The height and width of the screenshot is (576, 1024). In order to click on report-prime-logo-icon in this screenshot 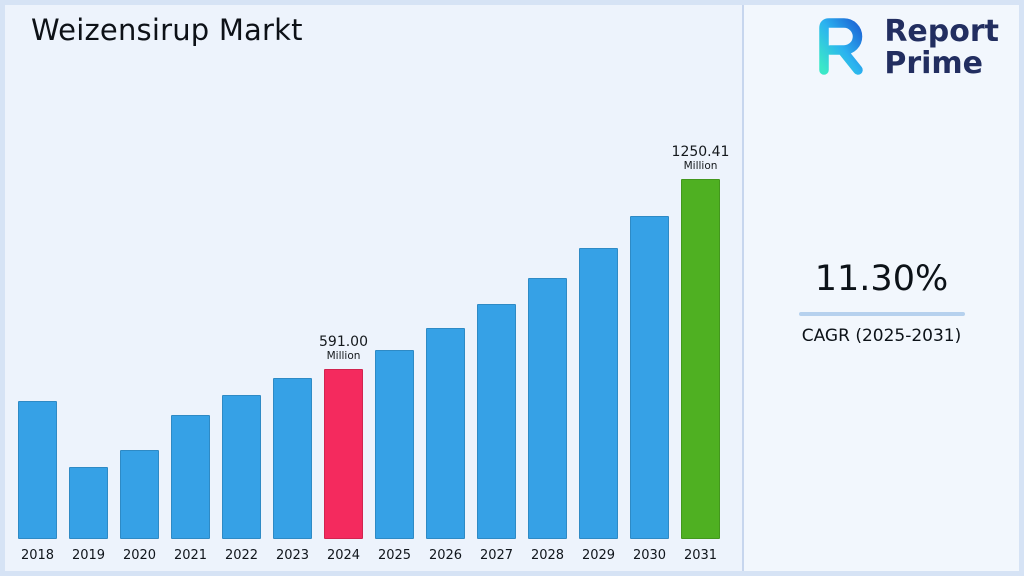, I will do `click(841, 48)`.